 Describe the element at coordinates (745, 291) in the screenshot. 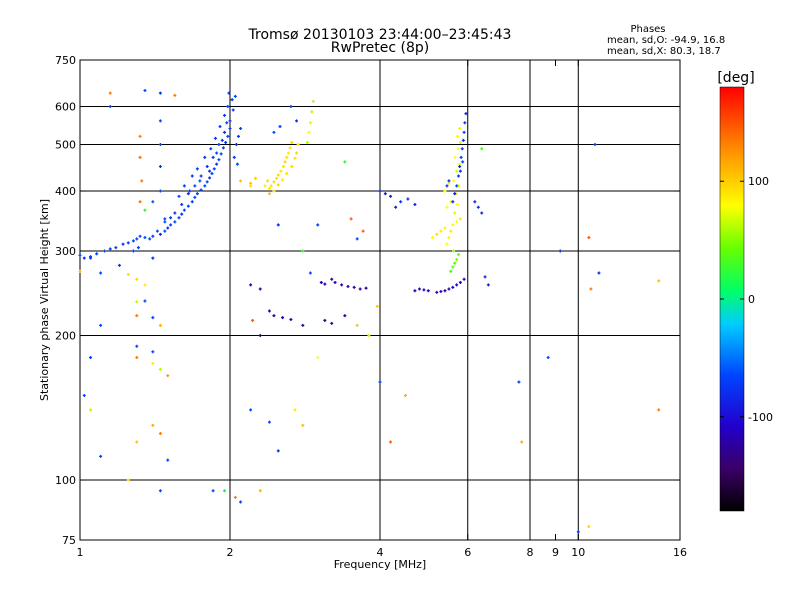

I see `colorbar: [deg] 100 0 -100` at that location.